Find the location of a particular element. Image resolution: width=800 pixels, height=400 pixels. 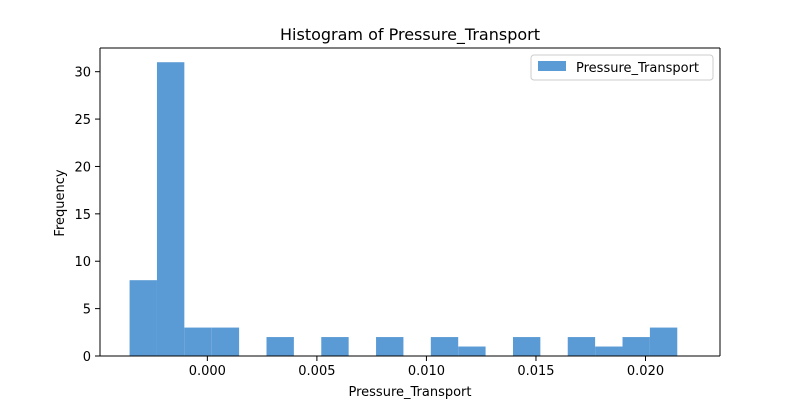

y-tick-label: 5 is located at coordinates (87, 310).